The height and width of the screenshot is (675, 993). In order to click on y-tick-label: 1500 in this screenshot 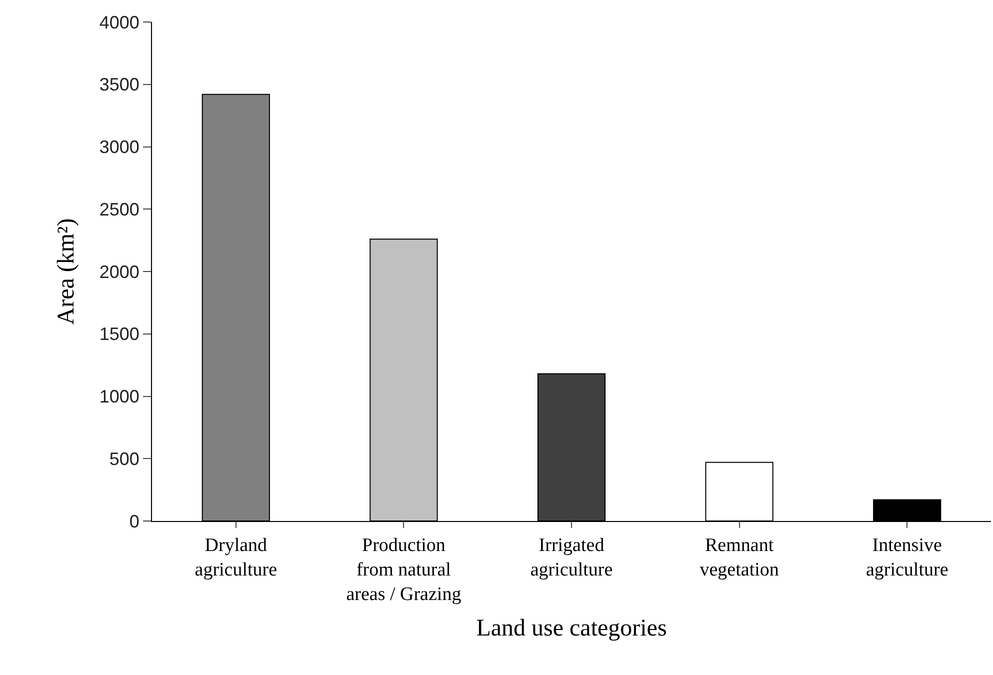, I will do `click(119, 334)`.